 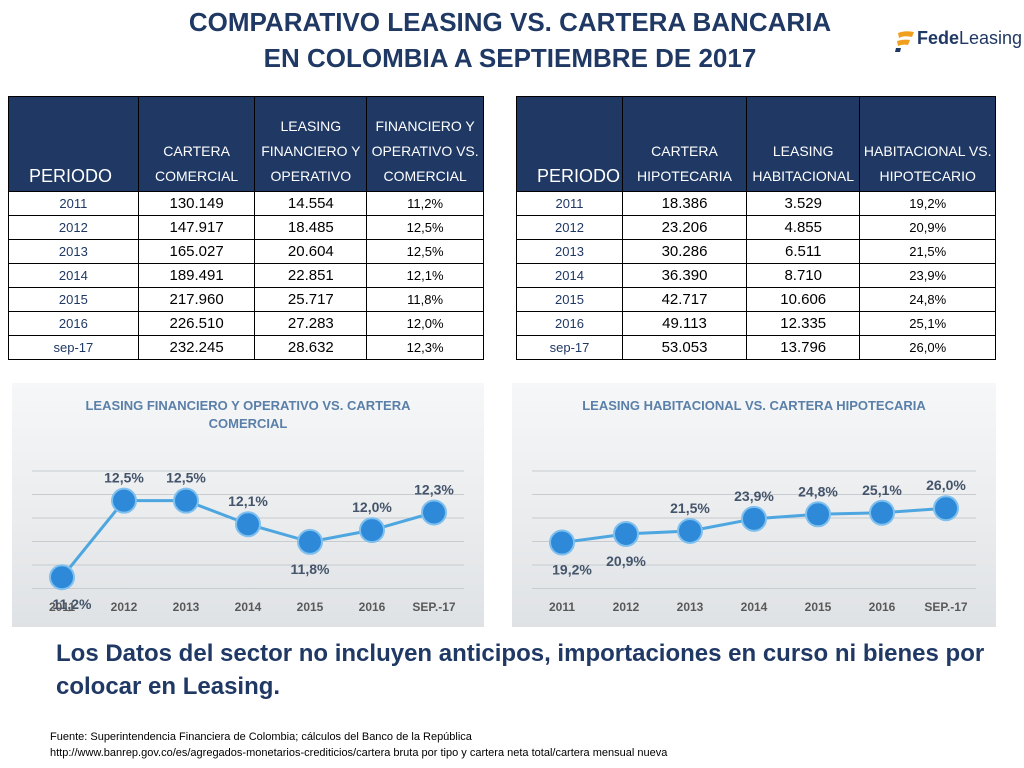 I want to click on cell-cartera: 147.917, so click(x=196, y=227).